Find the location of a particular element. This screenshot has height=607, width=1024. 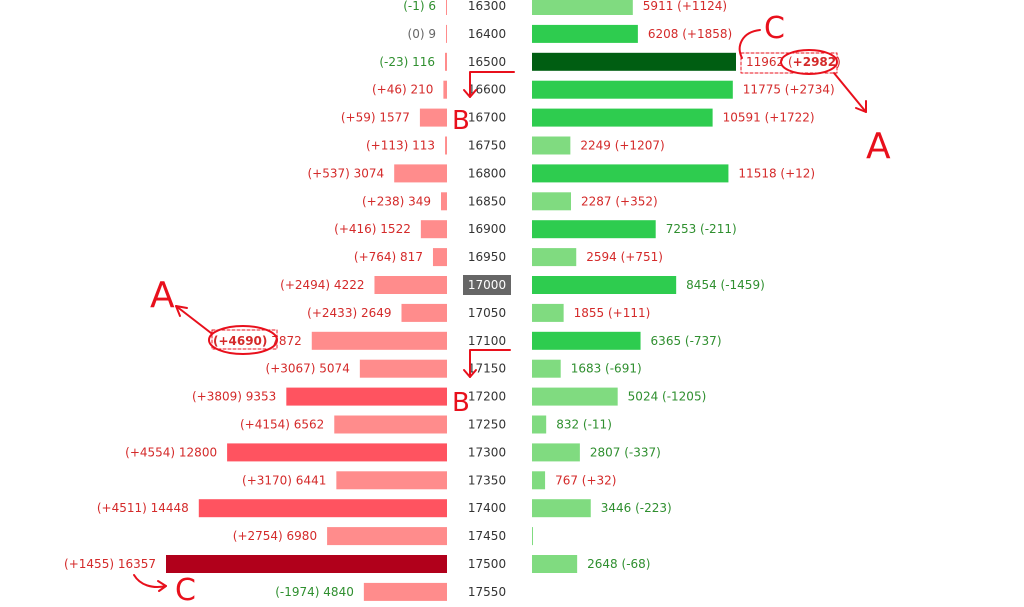

right-label-16700: 10591 (+1722) is located at coordinates (769, 118).